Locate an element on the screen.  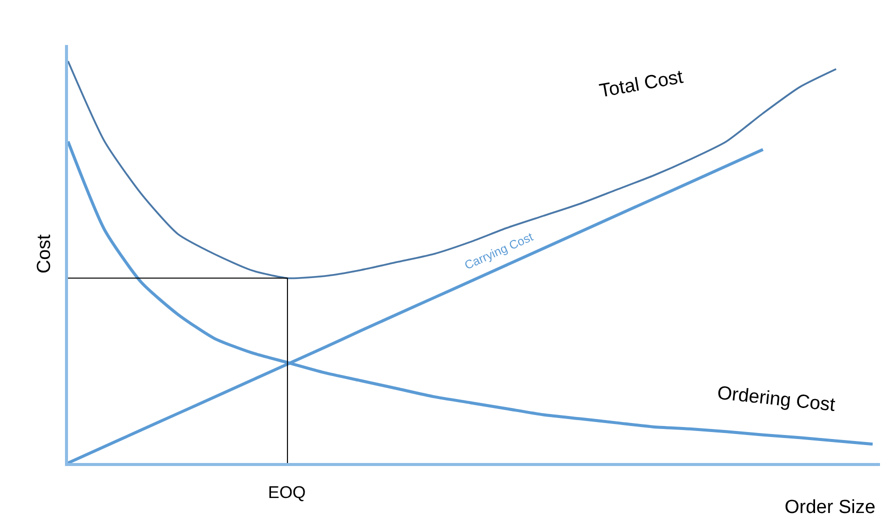
x-axis-title: Order Size is located at coordinates (830, 507).